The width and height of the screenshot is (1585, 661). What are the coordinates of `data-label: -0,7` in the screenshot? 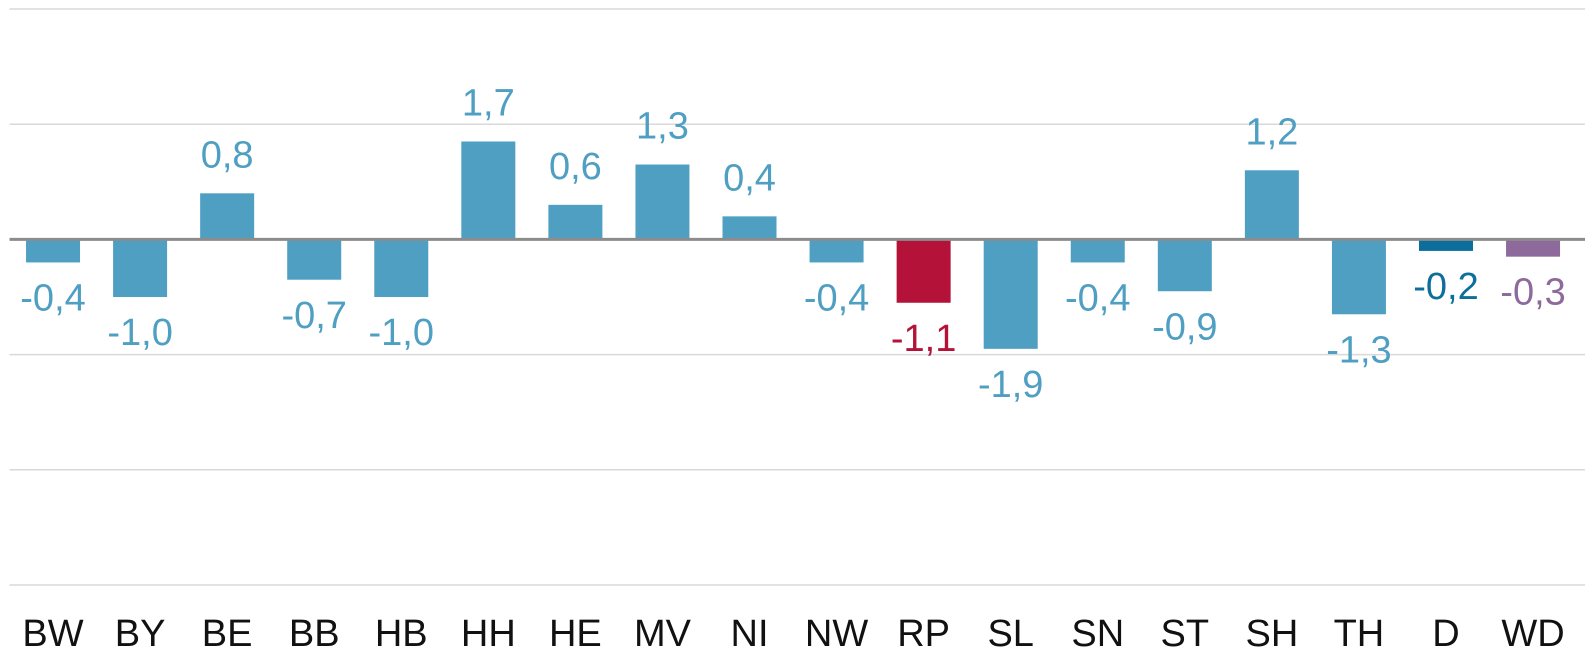 It's located at (313, 316).